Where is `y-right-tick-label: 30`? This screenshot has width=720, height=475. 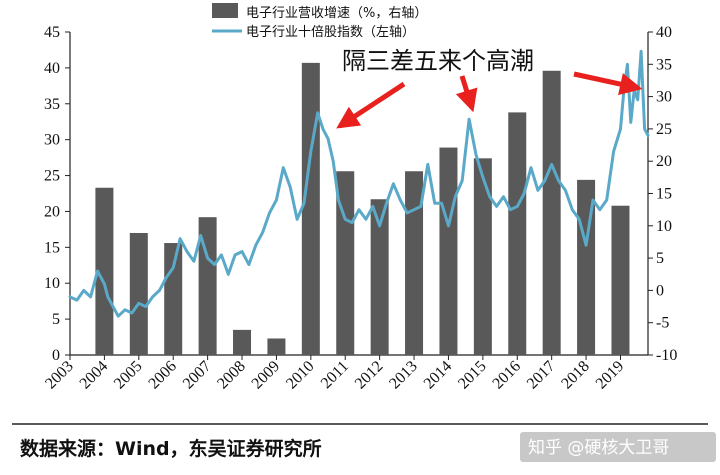
y-right-tick-label: 30 is located at coordinates (664, 97).